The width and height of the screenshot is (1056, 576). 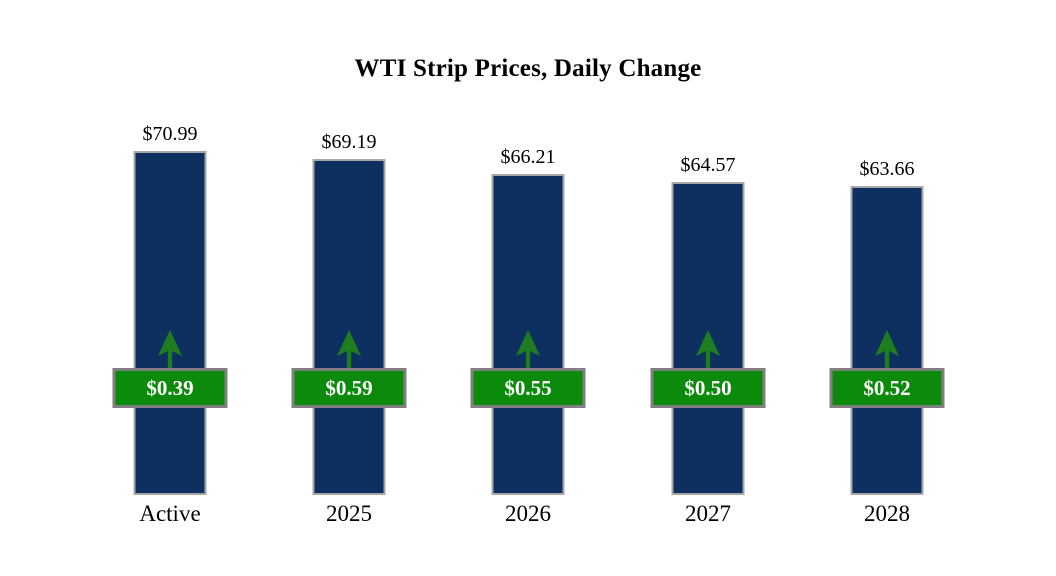 I want to click on category-label: 2026, so click(x=528, y=513).